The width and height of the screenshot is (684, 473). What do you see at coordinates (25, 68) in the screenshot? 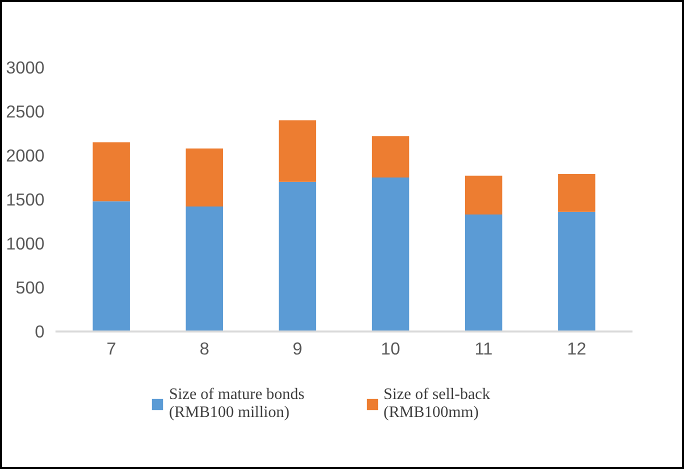
I see `y-tick-label: 3000` at bounding box center [25, 68].